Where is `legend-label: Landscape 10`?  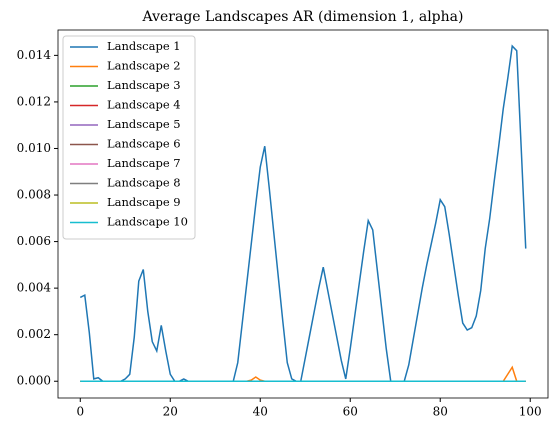 legend-label: Landscape 10 is located at coordinates (147, 222).